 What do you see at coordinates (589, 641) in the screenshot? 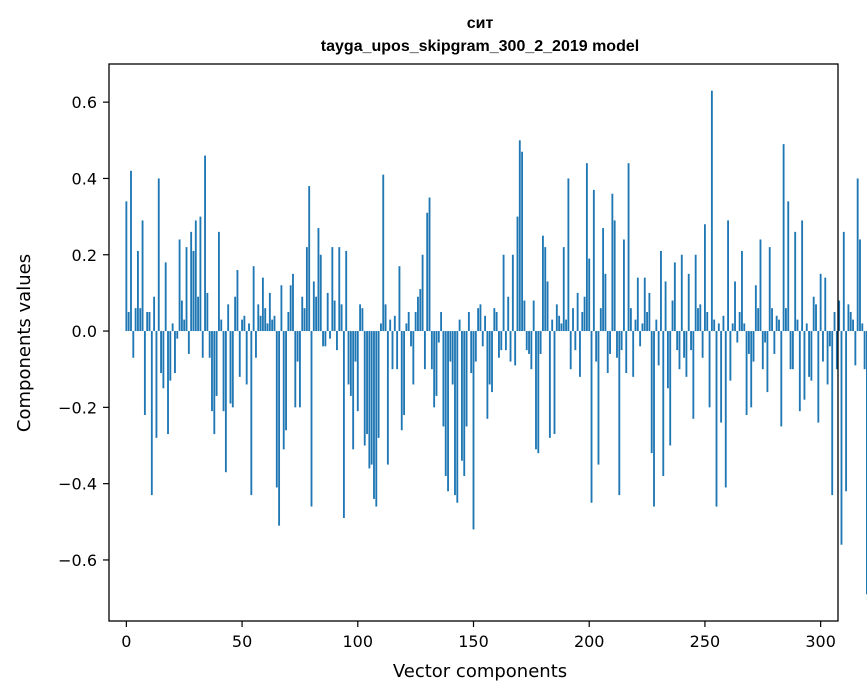
I see `x-tick-label: 200` at bounding box center [589, 641].